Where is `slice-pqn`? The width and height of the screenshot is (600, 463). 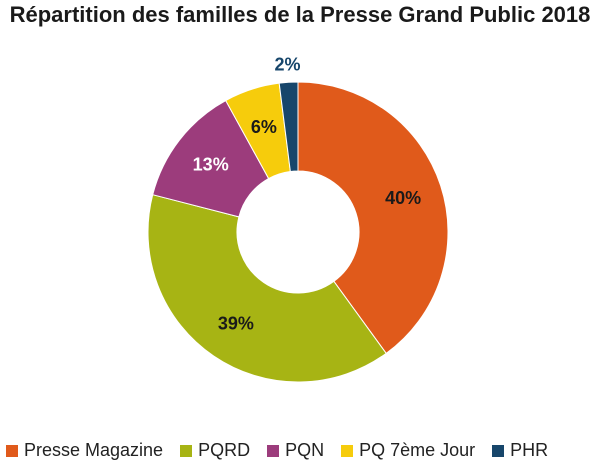 slice-pqn is located at coordinates (211, 158).